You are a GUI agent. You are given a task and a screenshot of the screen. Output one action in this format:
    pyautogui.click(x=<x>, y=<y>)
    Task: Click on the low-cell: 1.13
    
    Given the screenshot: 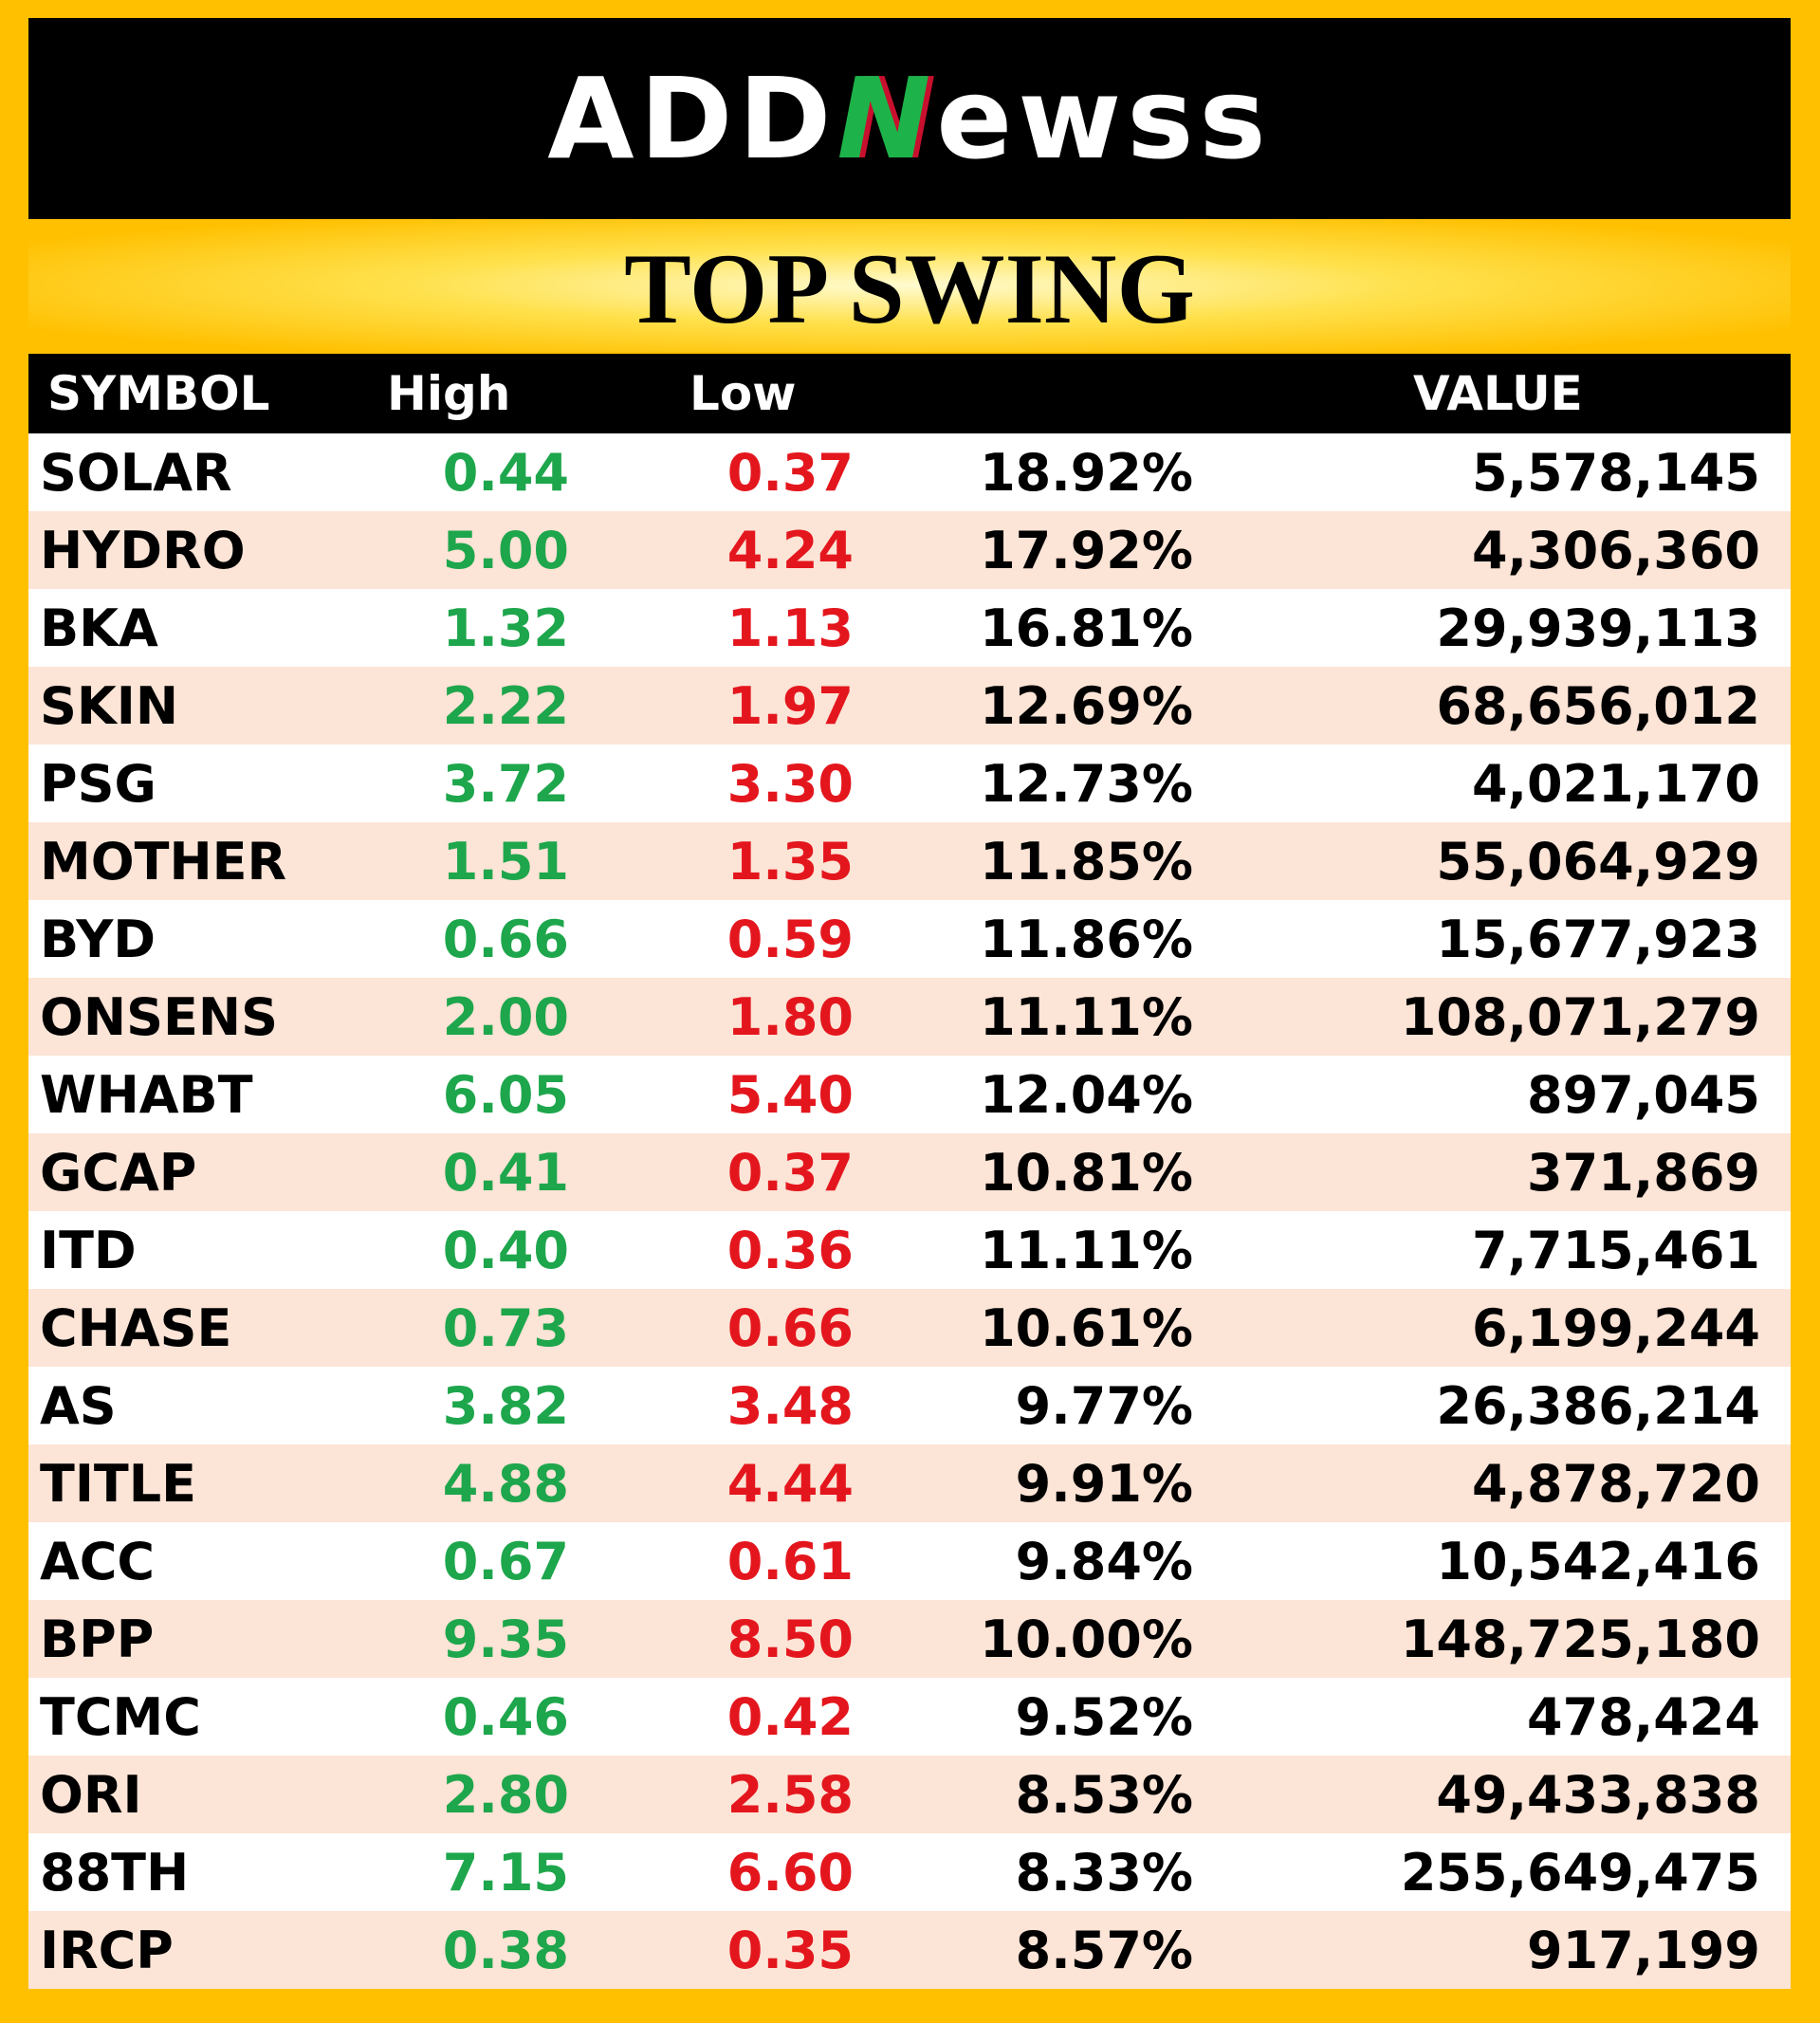 What is the action you would take?
    pyautogui.click(x=790, y=628)
    